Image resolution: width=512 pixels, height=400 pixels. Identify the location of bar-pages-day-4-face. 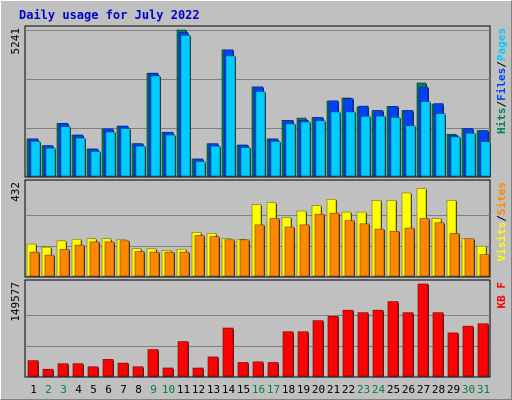
(80, 157).